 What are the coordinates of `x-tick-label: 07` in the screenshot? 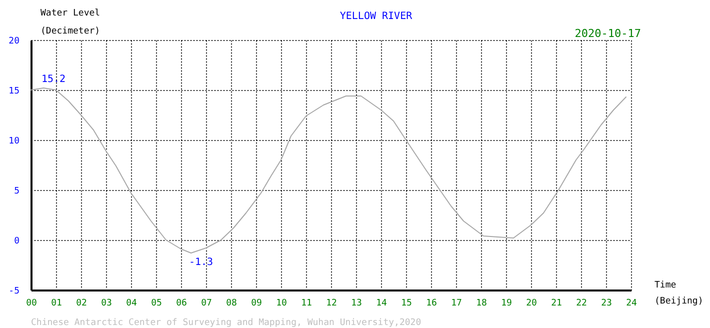 It's located at (206, 303).